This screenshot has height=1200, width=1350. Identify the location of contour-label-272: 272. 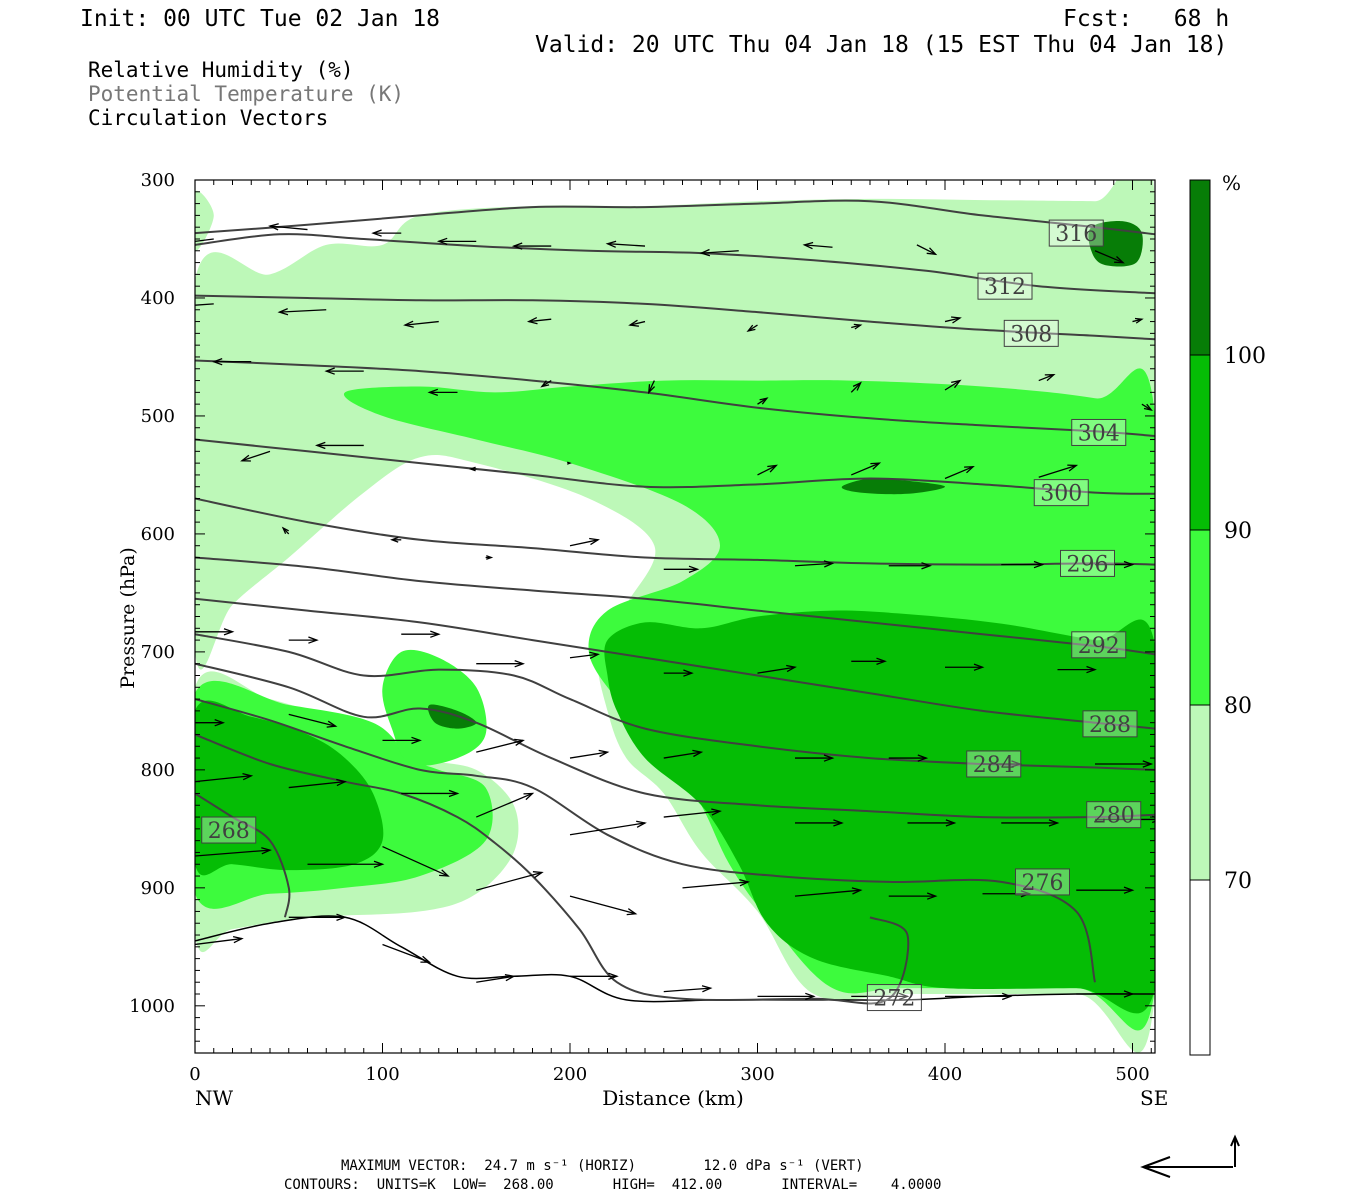
(894, 998).